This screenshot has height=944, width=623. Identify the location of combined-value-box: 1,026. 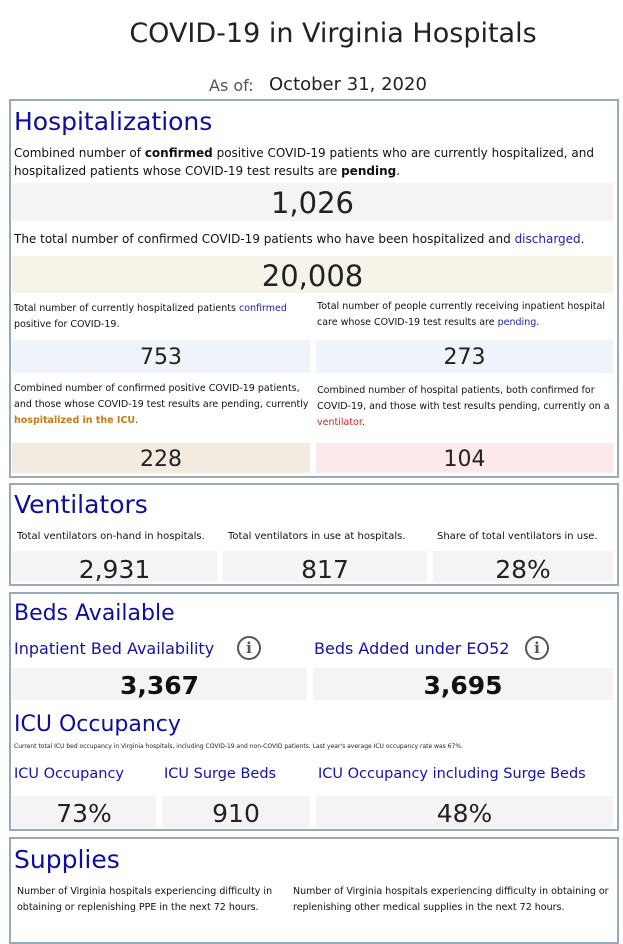
(312, 202).